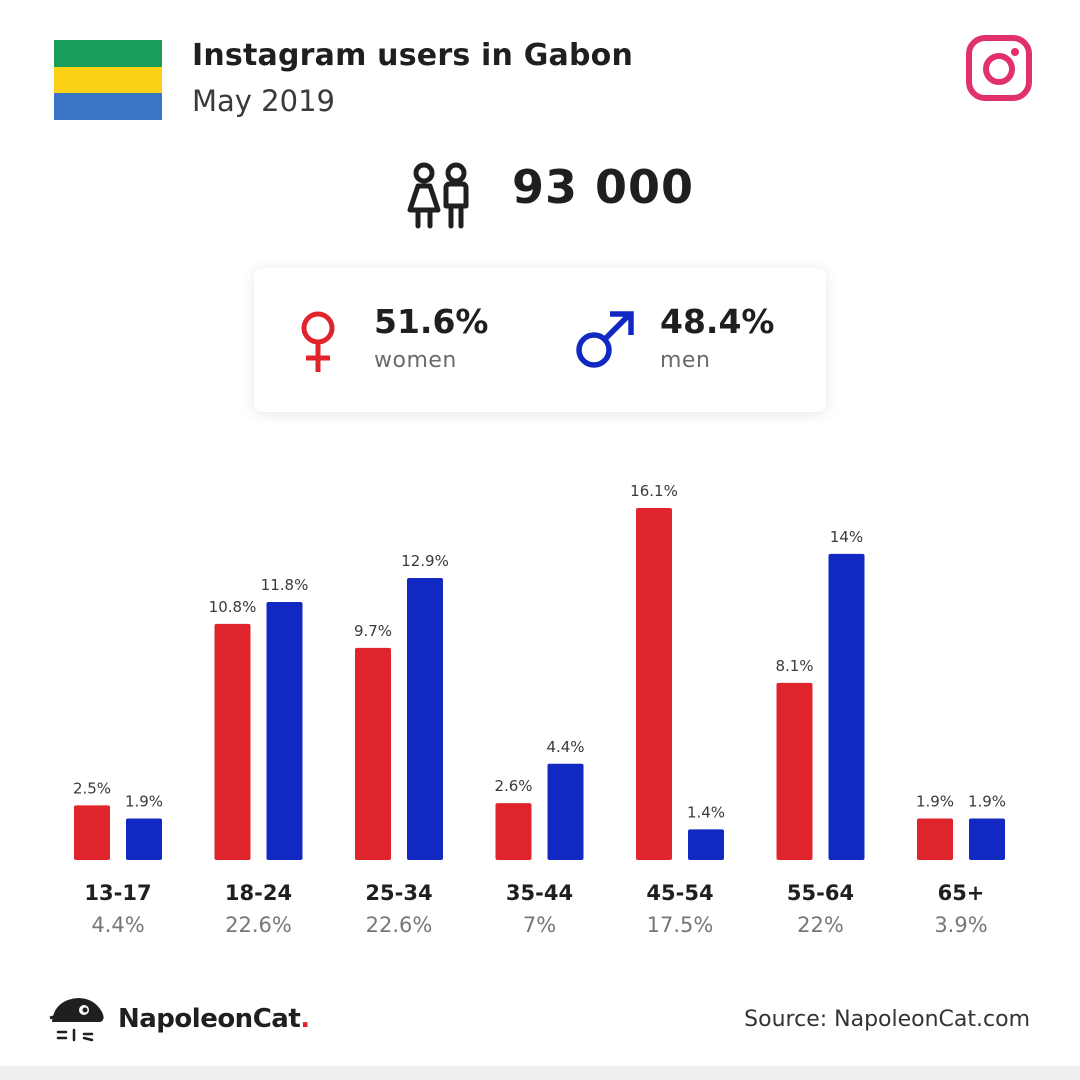  I want to click on category-total-45-54: 17.5%, so click(680, 925).